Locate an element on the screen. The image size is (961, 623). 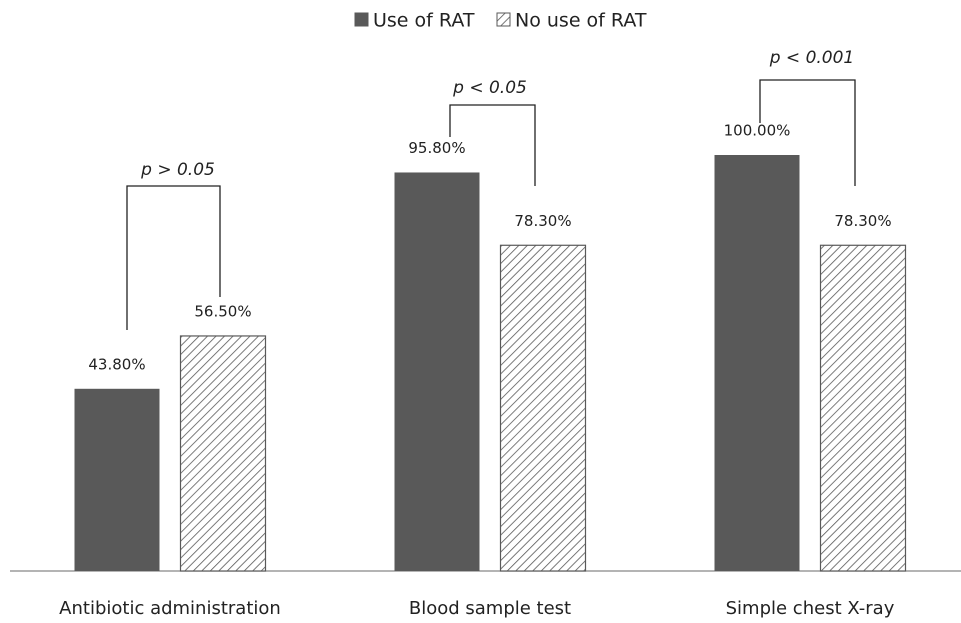
value-label: 56.50% is located at coordinates (222, 311).